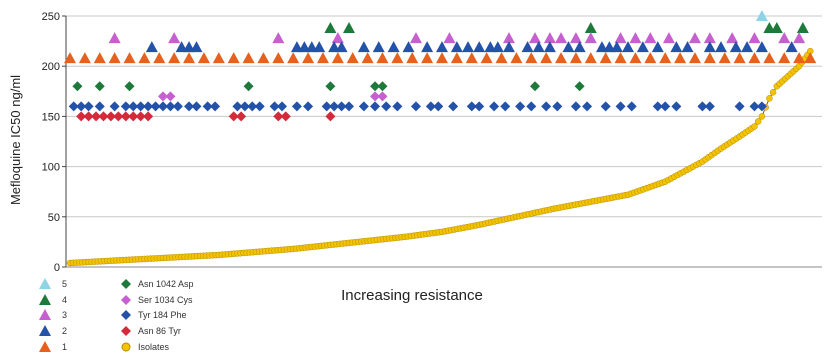 Image resolution: width=827 pixels, height=355 pixels. Describe the element at coordinates (64, 315) in the screenshot. I see `legend-copy-label-3: 3` at that location.